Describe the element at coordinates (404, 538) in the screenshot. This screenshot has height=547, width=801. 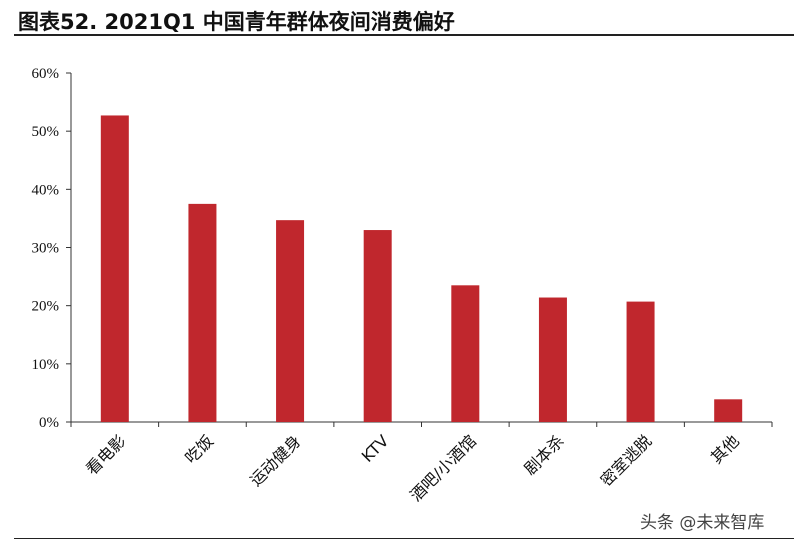
I see `bottom-divider` at that location.